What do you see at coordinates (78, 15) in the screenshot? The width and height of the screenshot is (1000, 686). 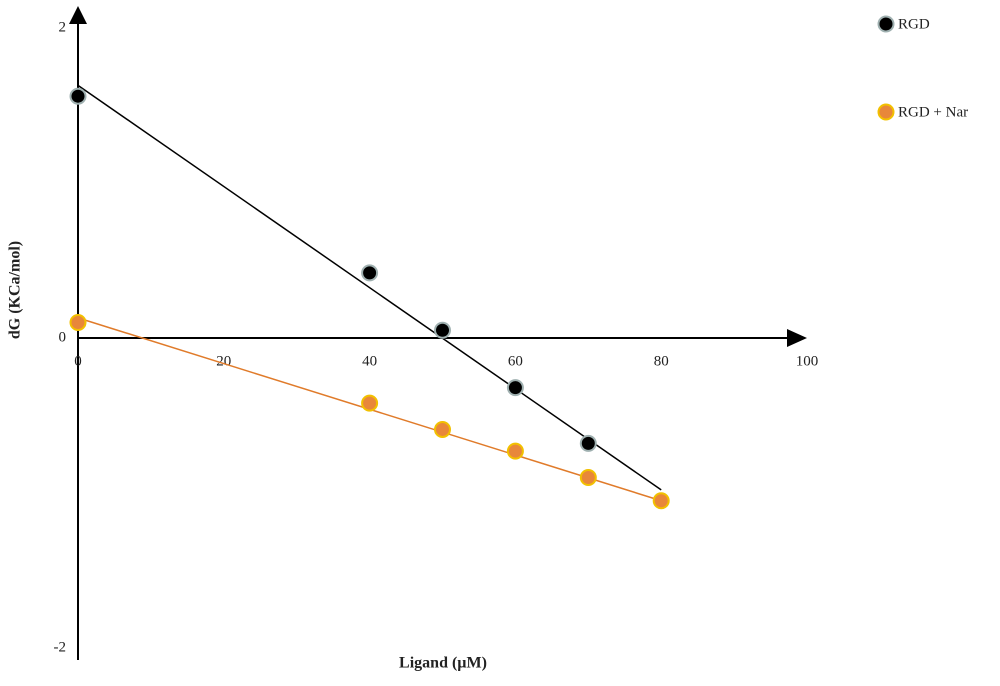 I see `y-axis-arrow` at bounding box center [78, 15].